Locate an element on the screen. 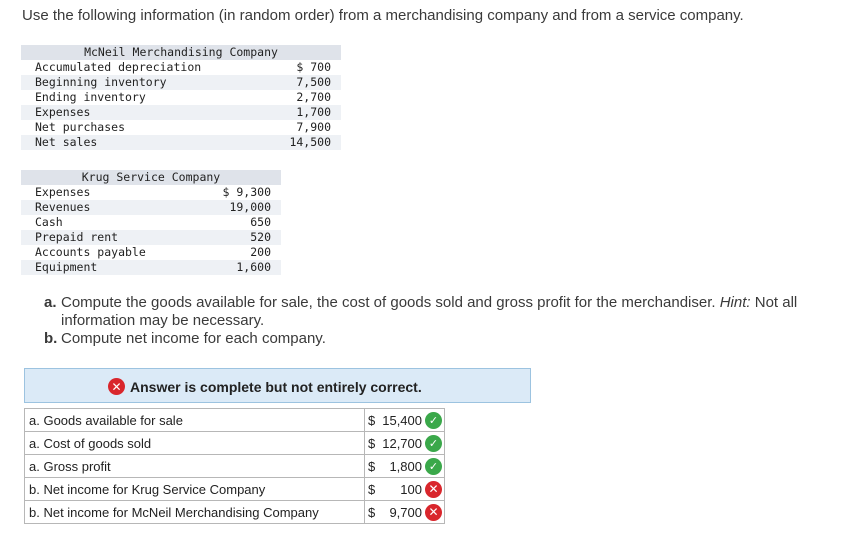 The image size is (868, 537). table-row-amount: 7,900 is located at coordinates (313, 127).